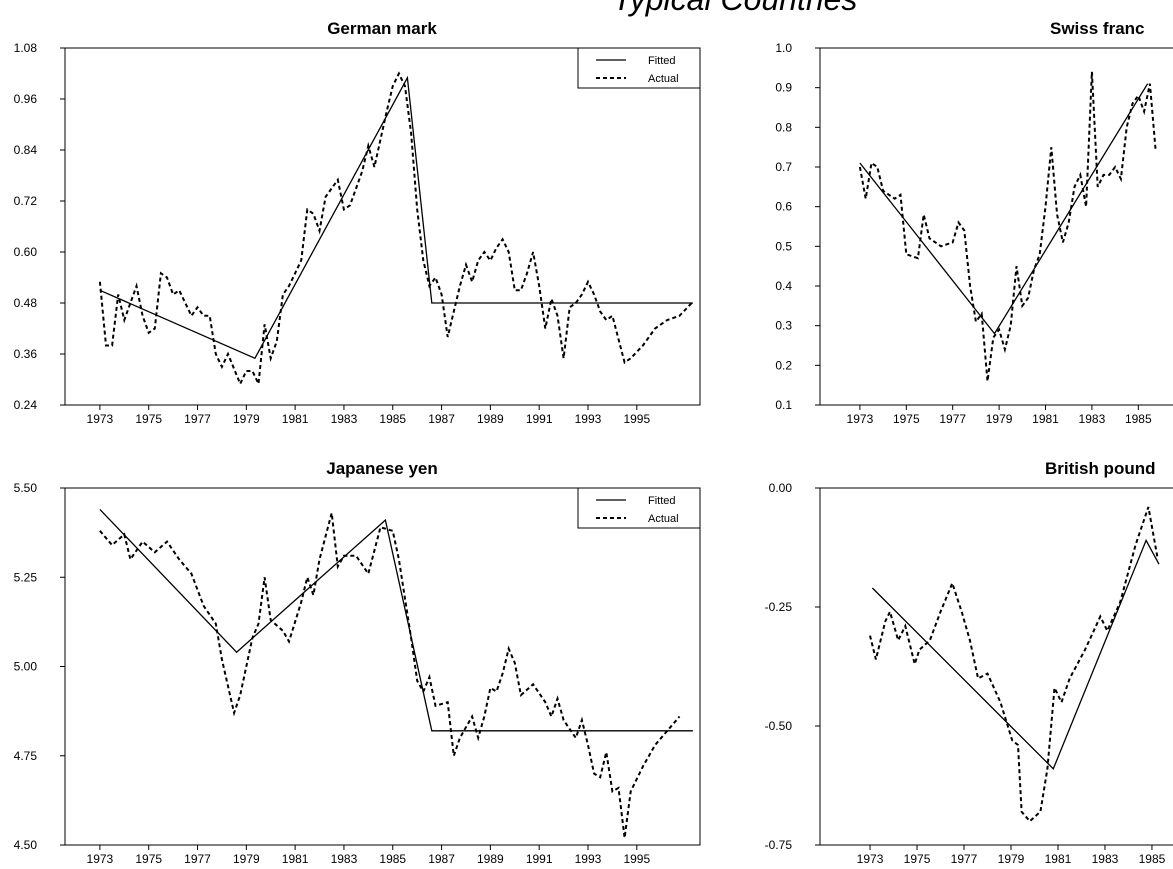 The image size is (1173, 869). I want to click on chart-title: German mark, so click(382, 28).